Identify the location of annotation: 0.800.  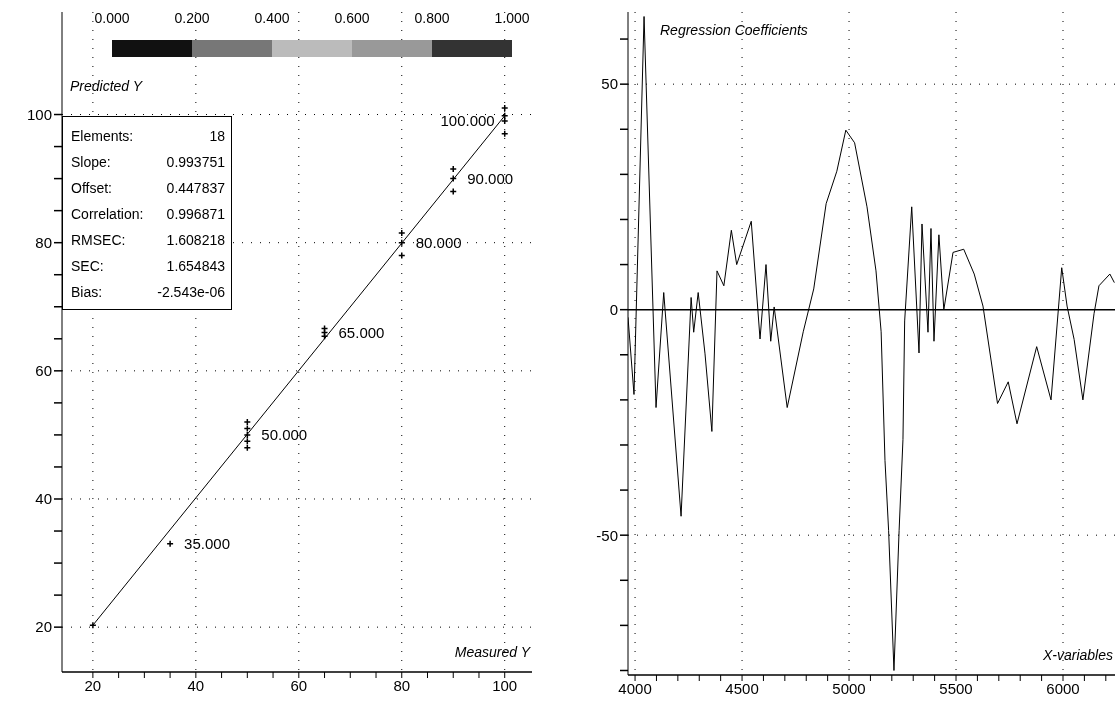
(432, 18).